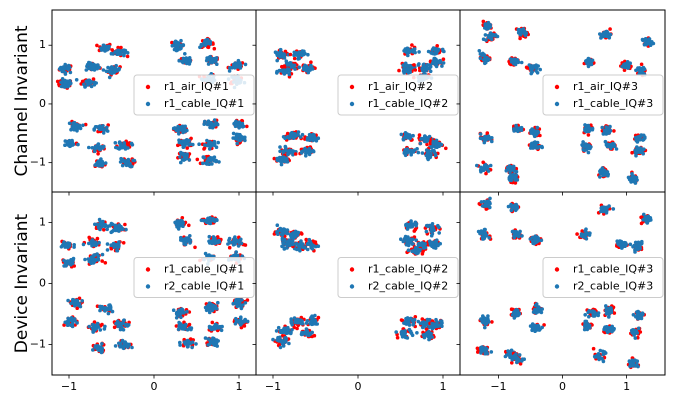 The width and height of the screenshot is (676, 403). What do you see at coordinates (204, 269) in the screenshot?
I see `legend-label: r1_cable_IQ#1` at bounding box center [204, 269].